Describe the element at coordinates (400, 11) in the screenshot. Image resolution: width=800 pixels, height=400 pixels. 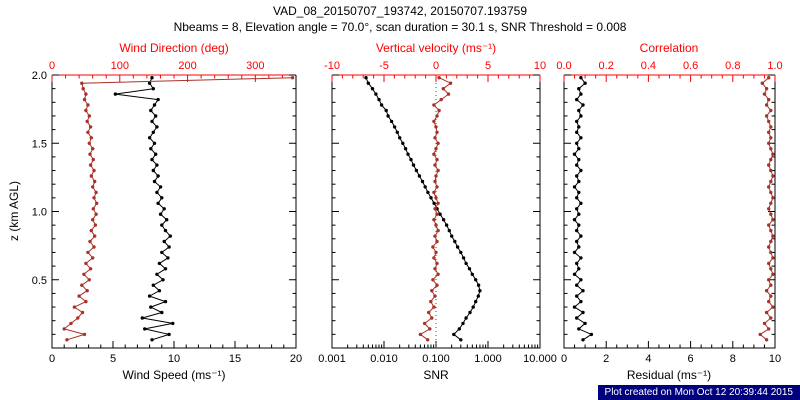
I see `plot-title: VAD_08_20150707_193742, 20150707.193759` at that location.